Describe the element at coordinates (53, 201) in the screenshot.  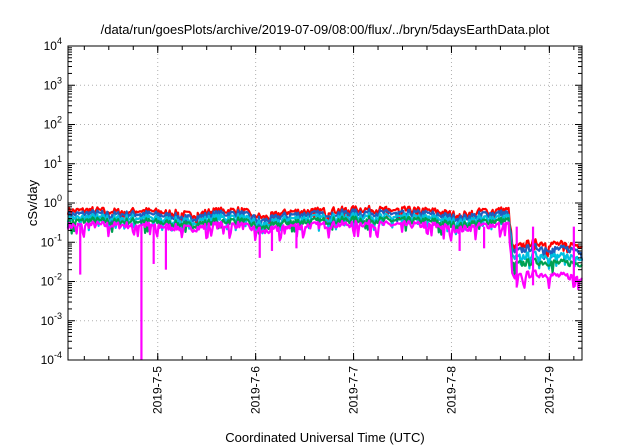
I see `y-tick-label: 10⁰` at that location.